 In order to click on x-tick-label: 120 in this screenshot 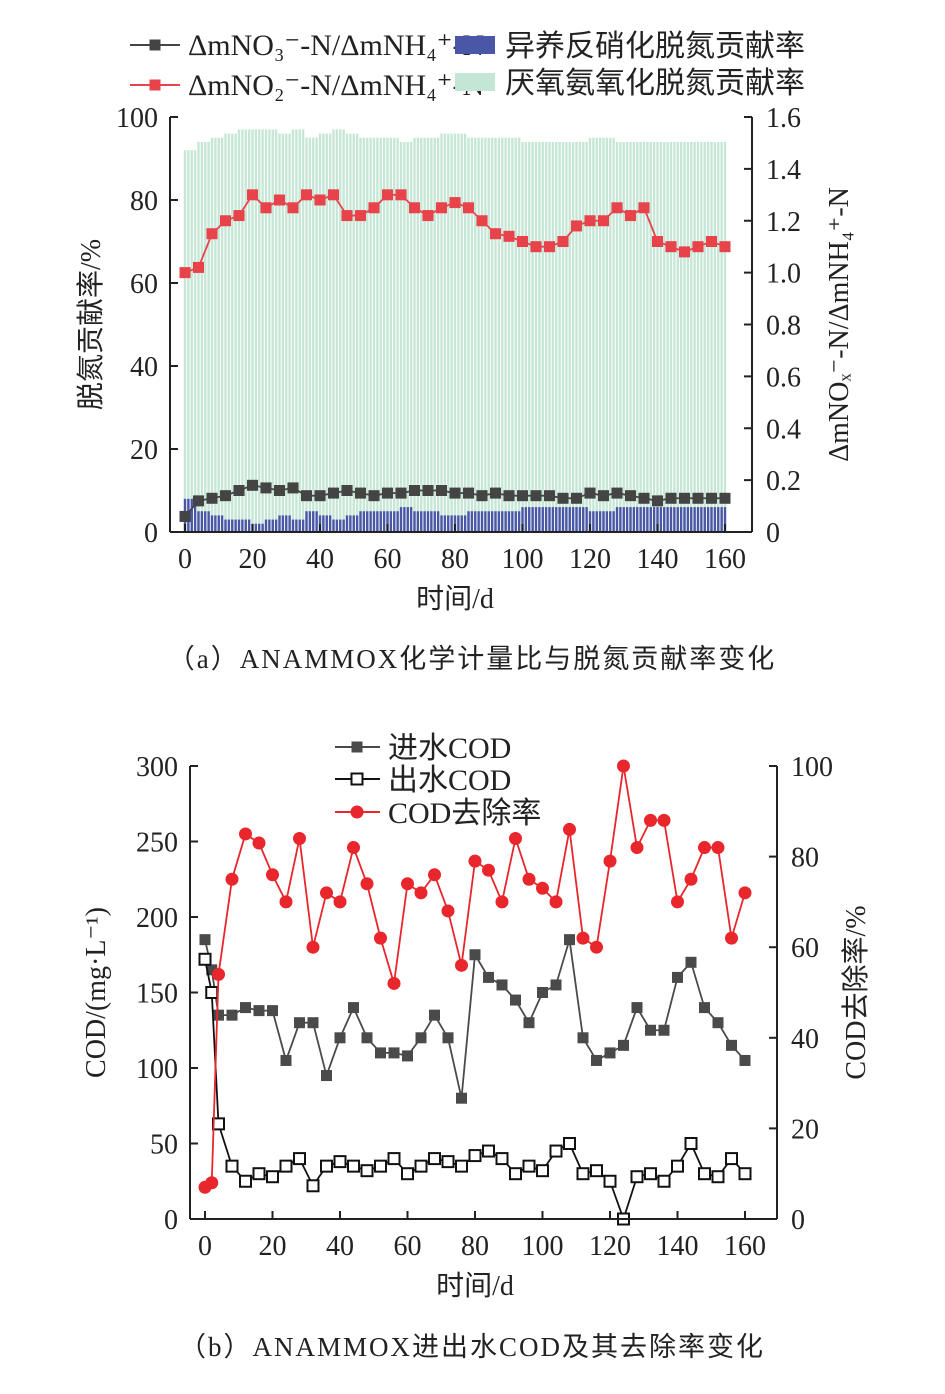, I will do `click(590, 559)`.